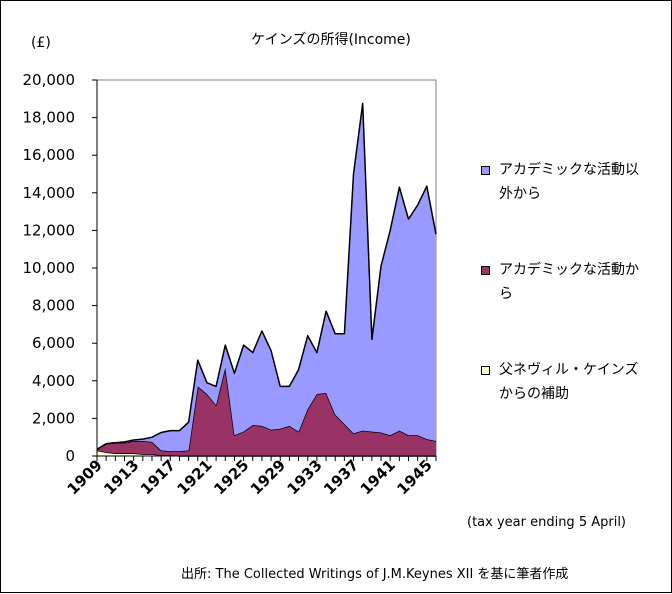  I want to click on y-tick-label: 18,000, so click(49, 118).